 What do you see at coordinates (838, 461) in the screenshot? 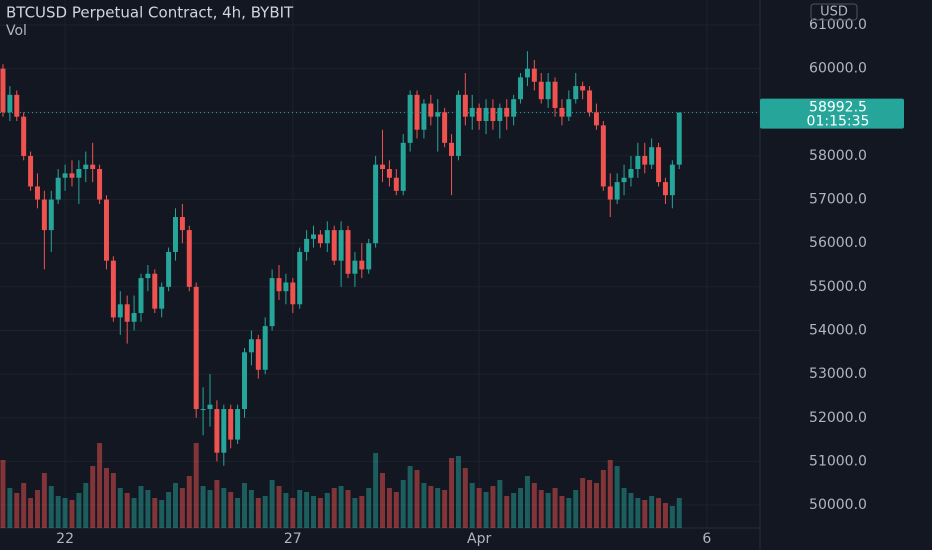
I see `y-tick-label: 51000.0` at bounding box center [838, 461].